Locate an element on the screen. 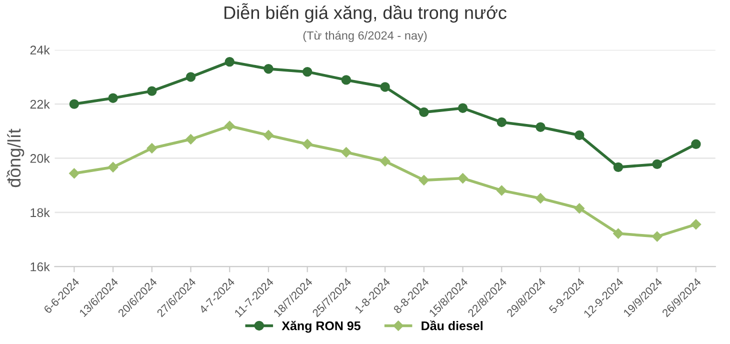  legend-label: Dầu diesel is located at coordinates (452, 325).